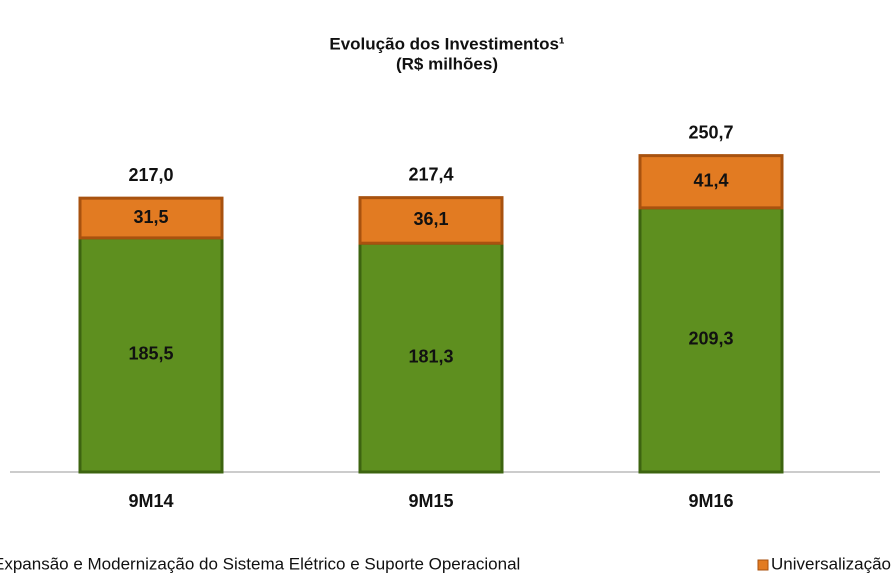  I want to click on chart-subtitle: (R$ milhões), so click(447, 63).